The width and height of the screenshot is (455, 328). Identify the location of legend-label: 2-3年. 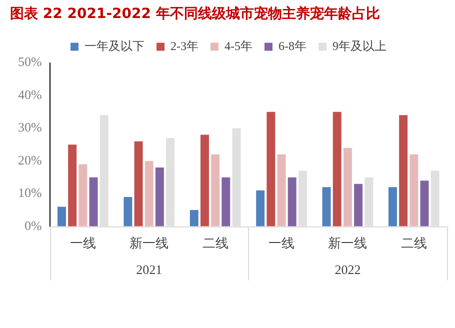
(184, 45).